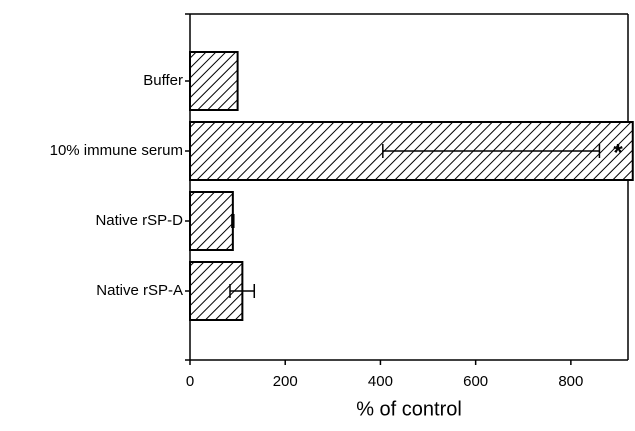 The height and width of the screenshot is (431, 635). I want to click on y-tick-label: Native rSP-D, so click(139, 220).